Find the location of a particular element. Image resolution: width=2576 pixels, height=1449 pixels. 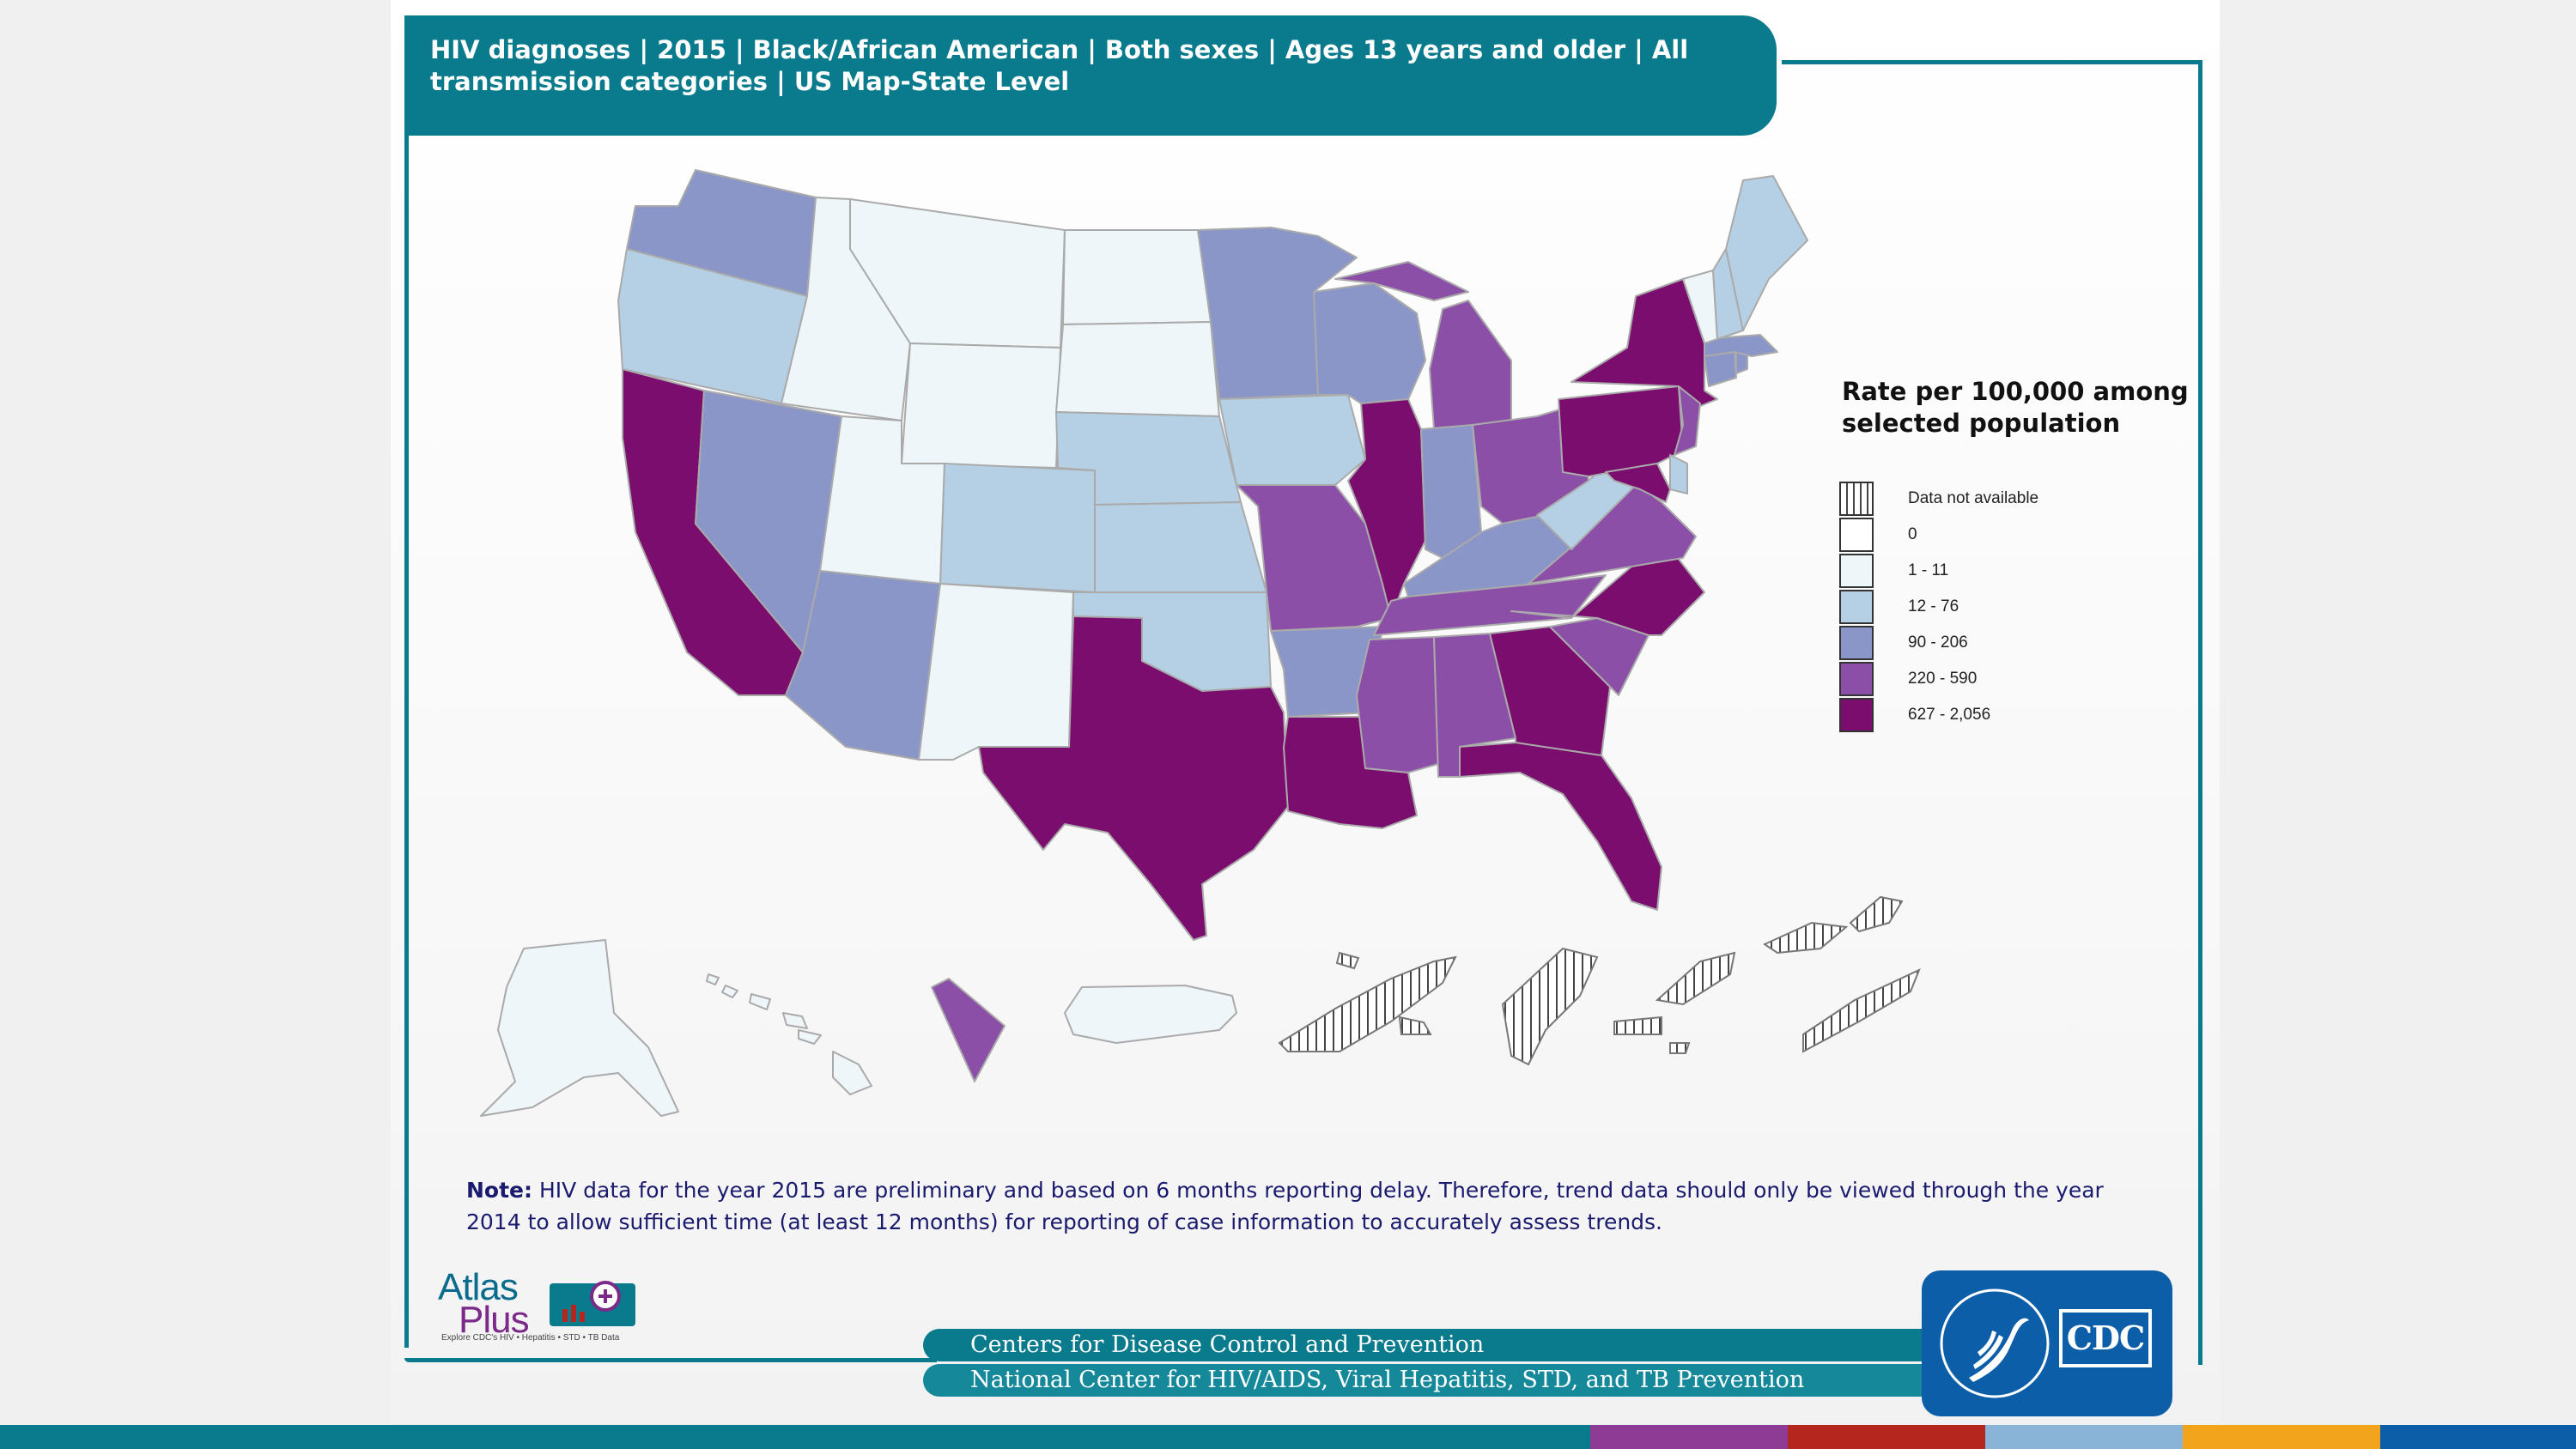

frame-line-right is located at coordinates (2200, 712).